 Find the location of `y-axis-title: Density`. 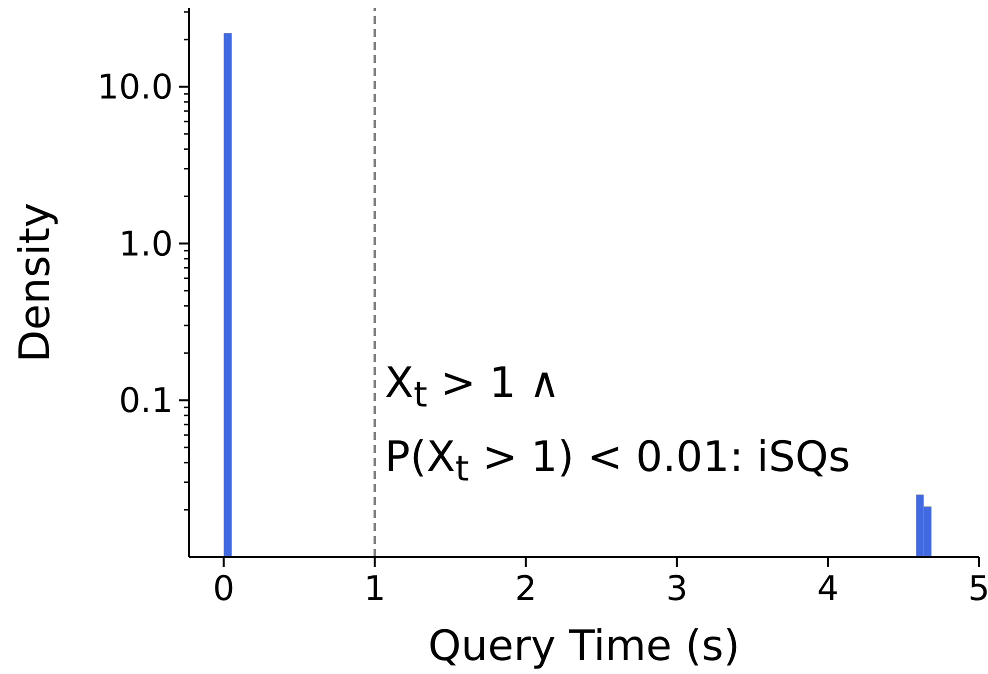

y-axis-title: Density is located at coordinates (34, 282).